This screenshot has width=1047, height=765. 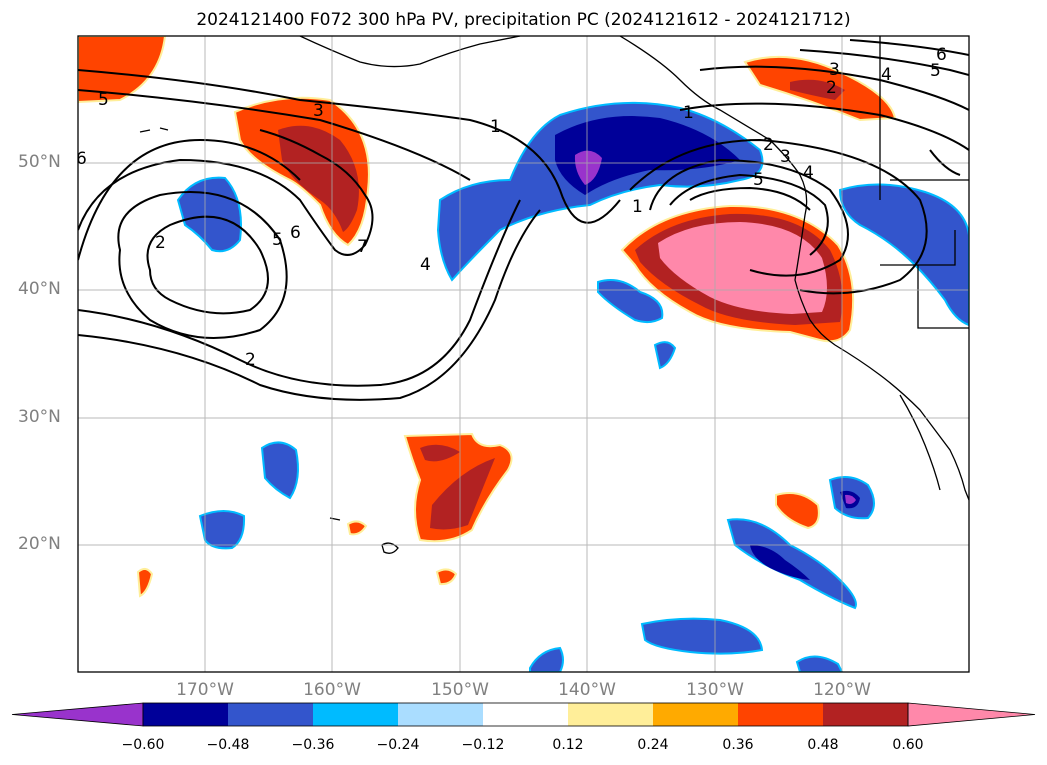 What do you see at coordinates (332, 690) in the screenshot?
I see `lon-label: 160°W` at bounding box center [332, 690].